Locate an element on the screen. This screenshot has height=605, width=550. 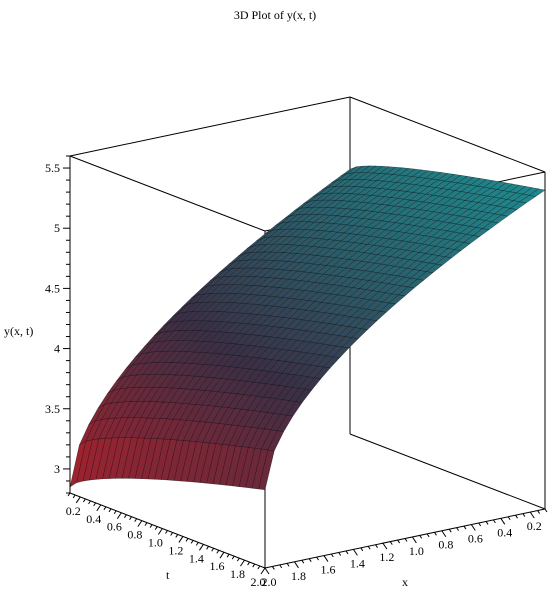
x-tick-label: 1.8 is located at coordinates (298, 576).